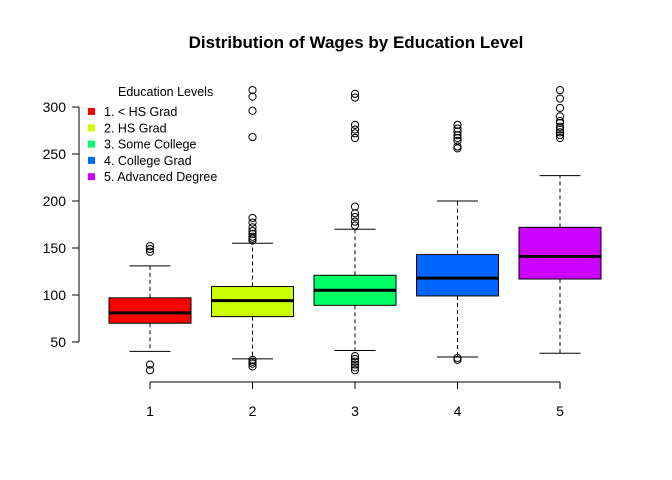  I want to click on x-tick-label: 2, so click(253, 411).